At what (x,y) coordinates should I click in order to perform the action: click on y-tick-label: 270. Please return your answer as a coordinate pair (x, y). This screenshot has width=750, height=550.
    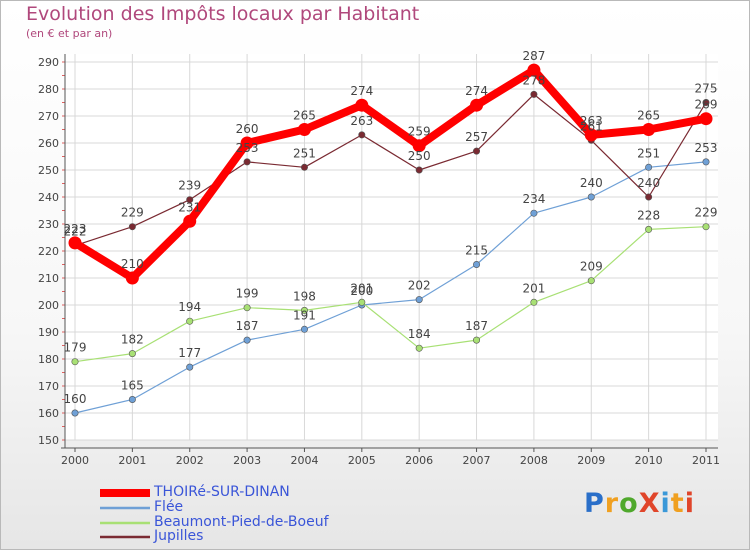
    Looking at the image, I should click on (48, 116).